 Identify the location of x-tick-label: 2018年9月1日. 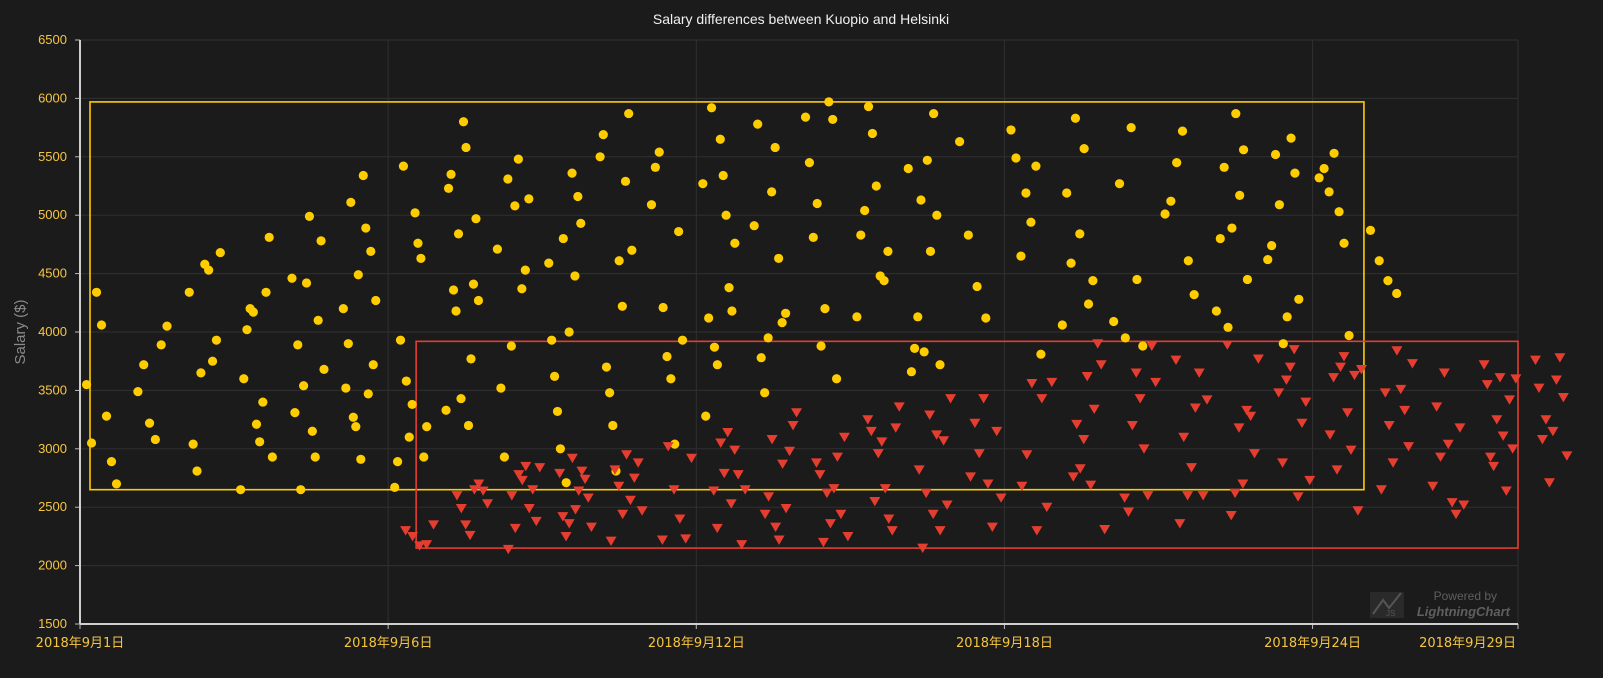
(80, 643).